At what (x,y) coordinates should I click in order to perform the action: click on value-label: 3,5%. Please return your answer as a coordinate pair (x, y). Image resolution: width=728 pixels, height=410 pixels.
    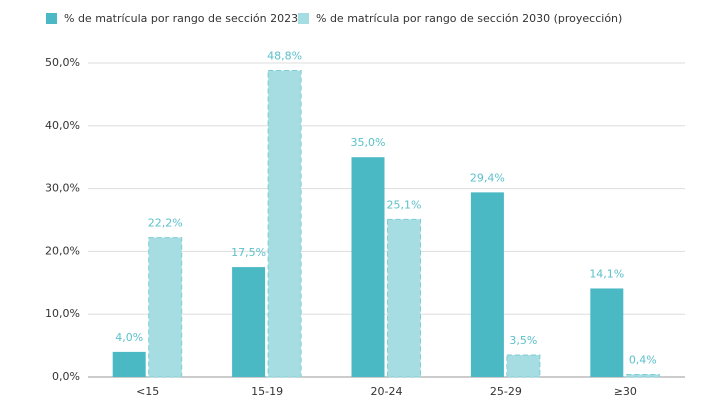
    Looking at the image, I should click on (523, 340).